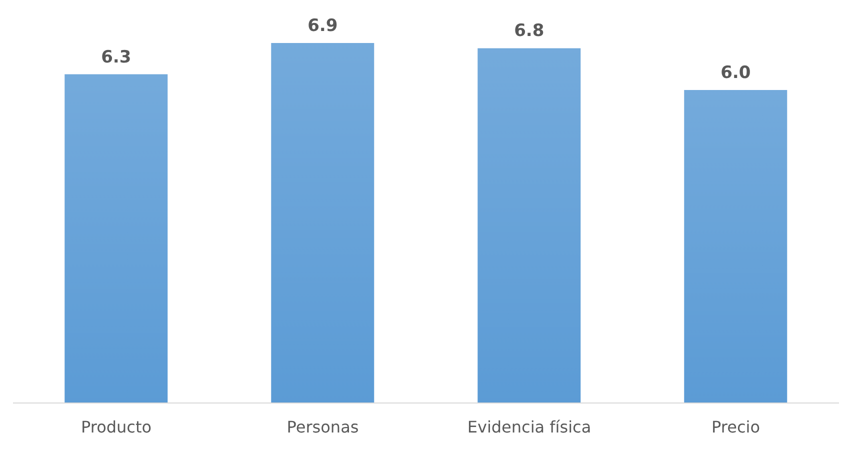 This screenshot has width=852, height=450. I want to click on x-tick-label: Precio, so click(736, 426).